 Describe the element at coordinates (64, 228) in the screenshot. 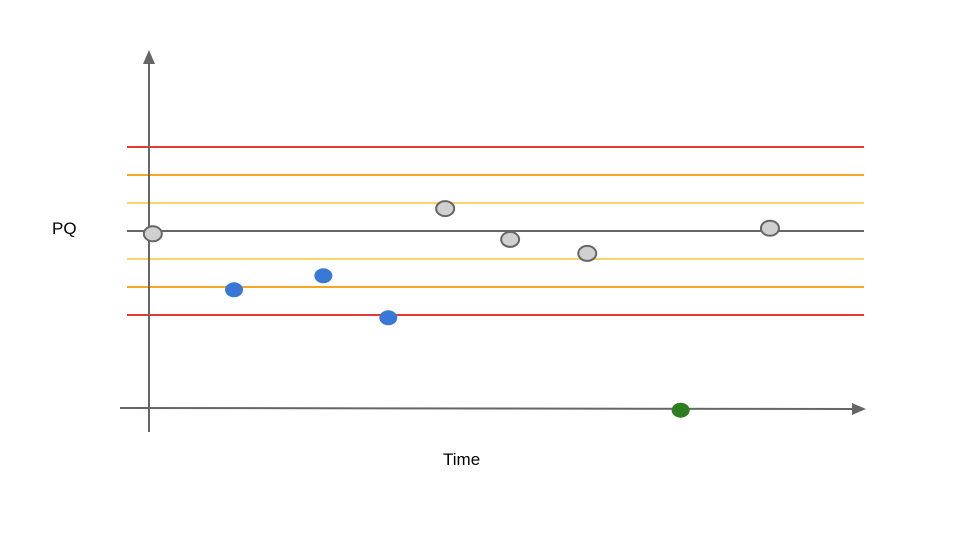

I see `y-axis-label: PQ` at that location.